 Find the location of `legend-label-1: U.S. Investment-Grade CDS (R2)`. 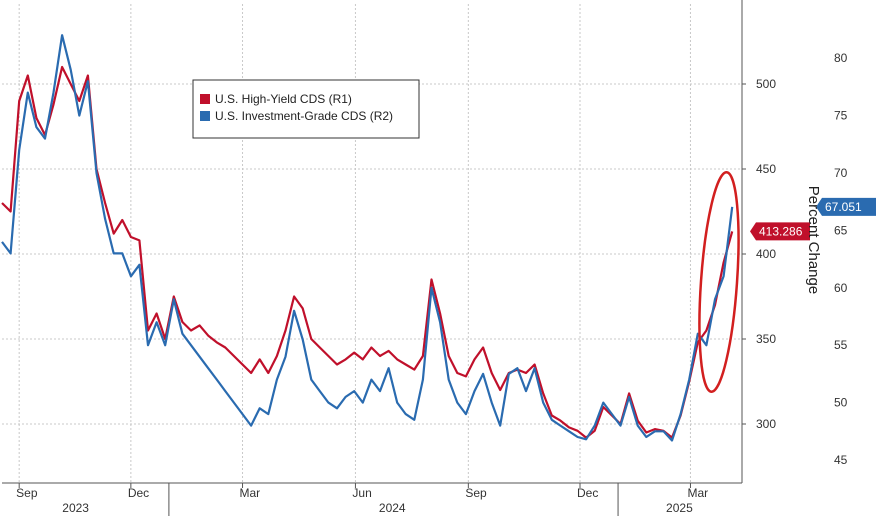

legend-label-1: U.S. Investment-Grade CDS (R2) is located at coordinates (304, 116).